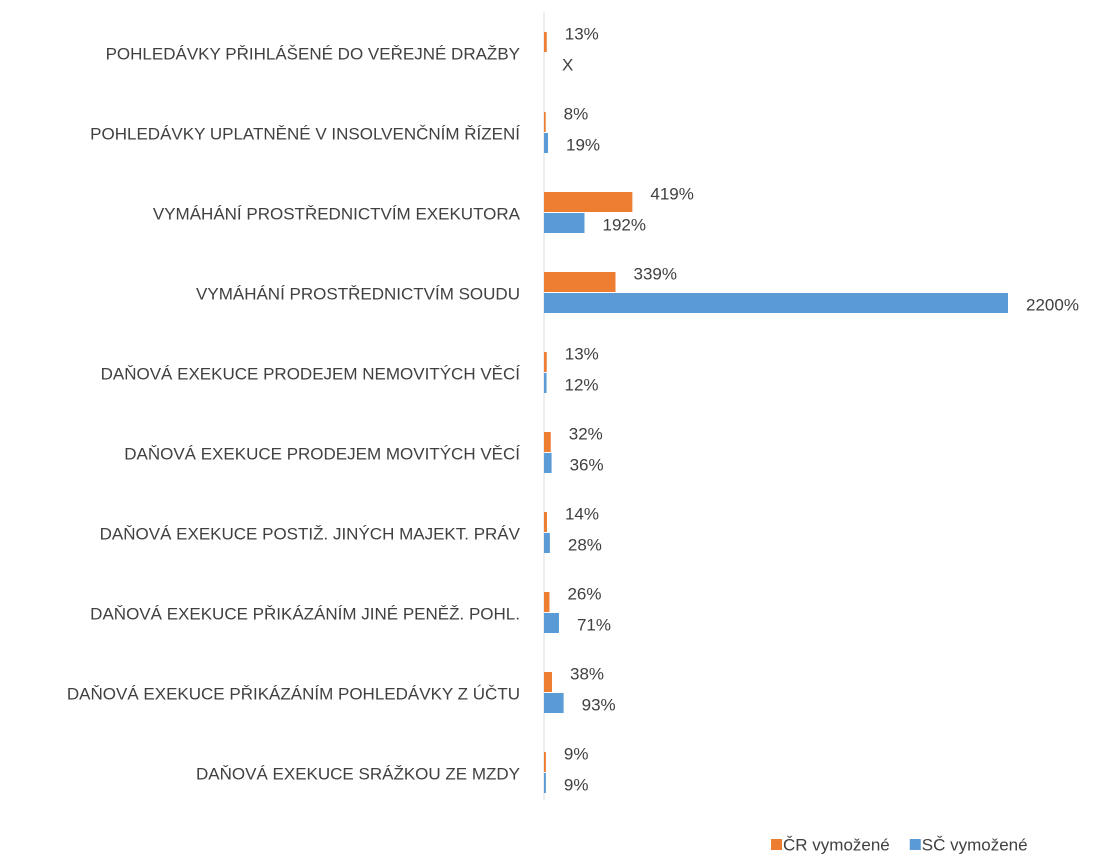 The width and height of the screenshot is (1095, 867). Describe the element at coordinates (358, 293) in the screenshot. I see `category-label: VYMÁHÁNÍ PROSTŘEDNICTVÍM SOUDU` at that location.